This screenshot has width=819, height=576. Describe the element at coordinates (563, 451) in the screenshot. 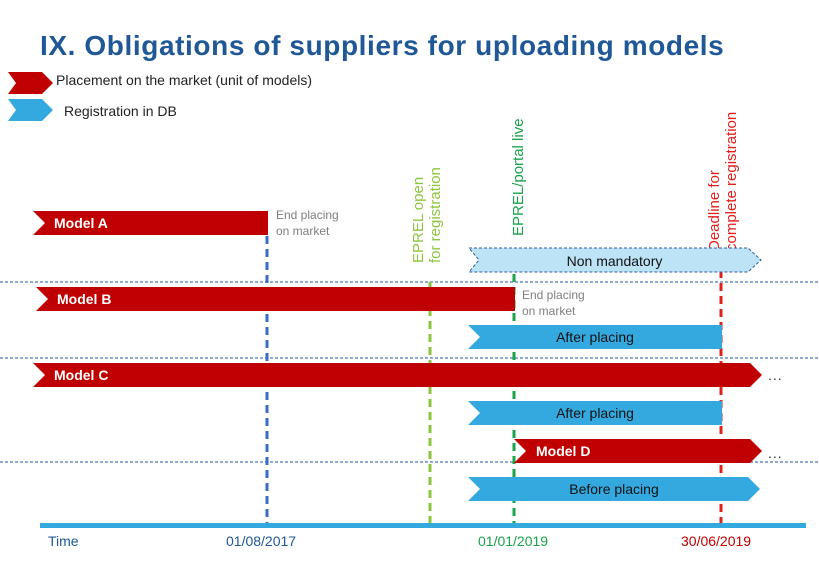

I see `model-d-label: Model D` at that location.